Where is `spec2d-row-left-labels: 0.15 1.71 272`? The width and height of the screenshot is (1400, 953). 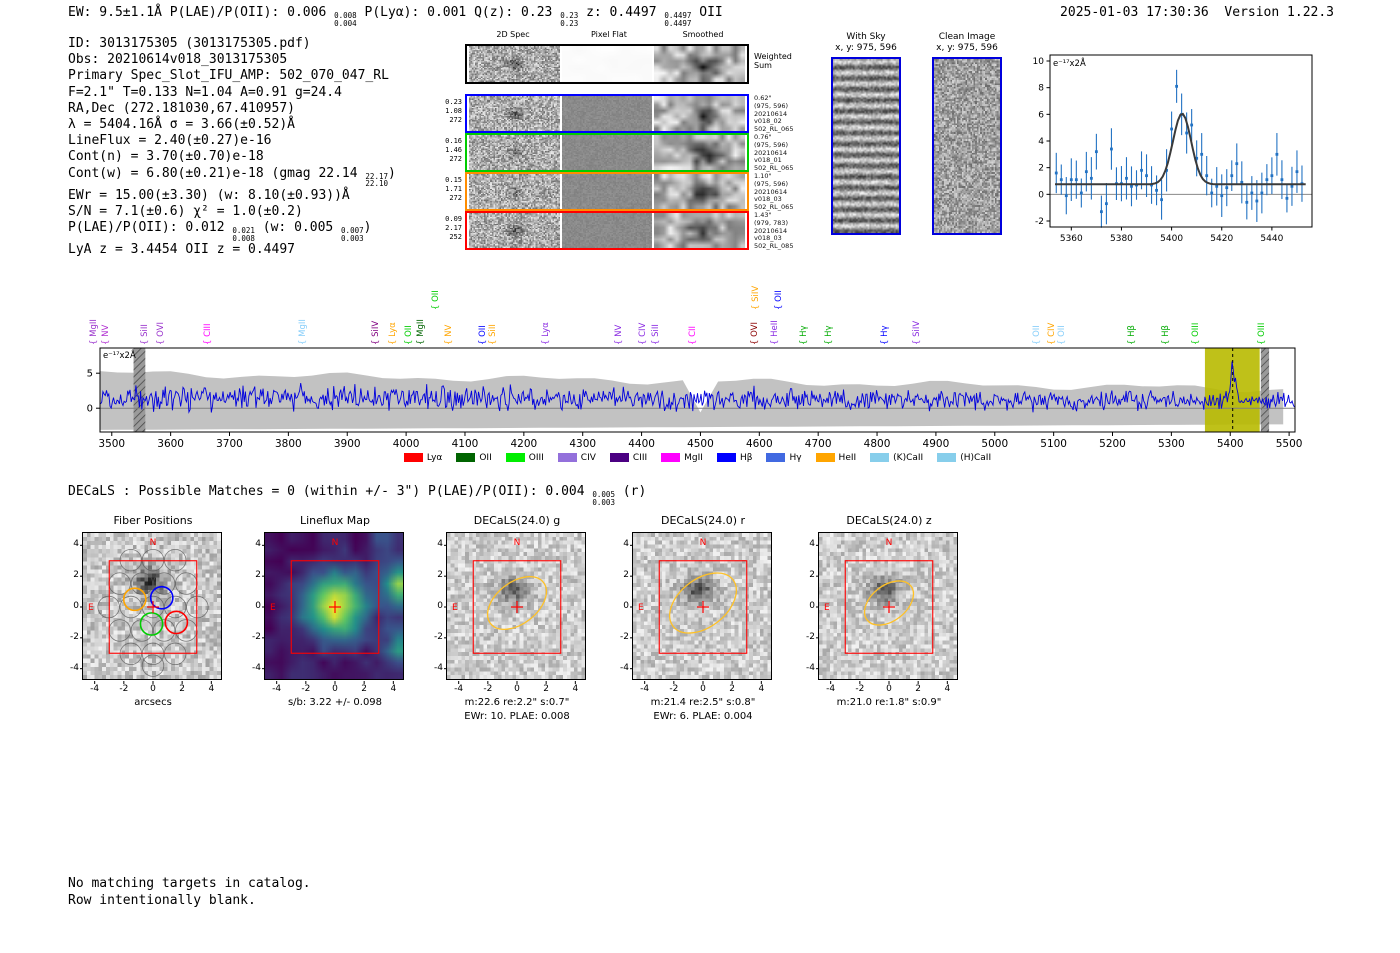 spec2d-row-left-labels: 0.15 1.71 272 is located at coordinates (450, 189).